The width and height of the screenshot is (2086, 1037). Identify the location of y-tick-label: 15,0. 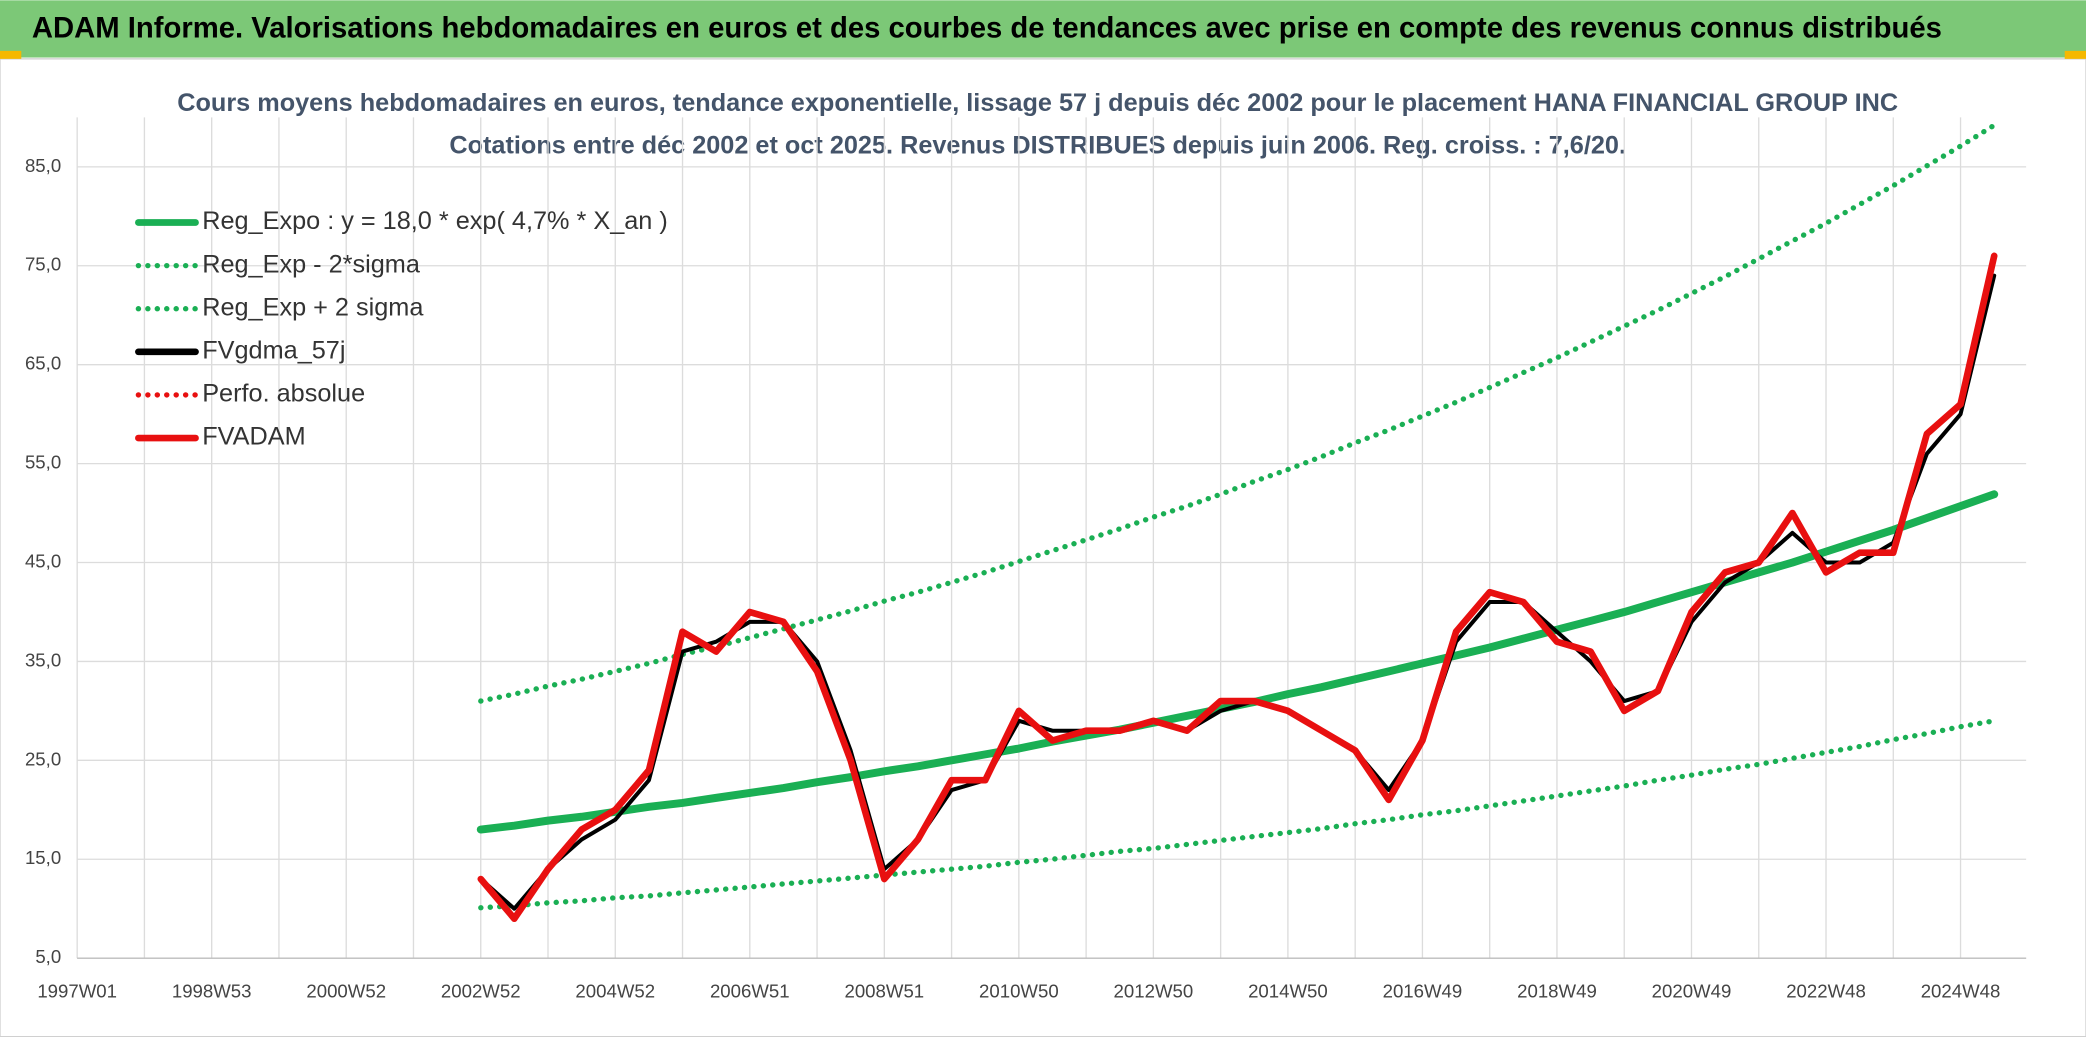
(43, 857).